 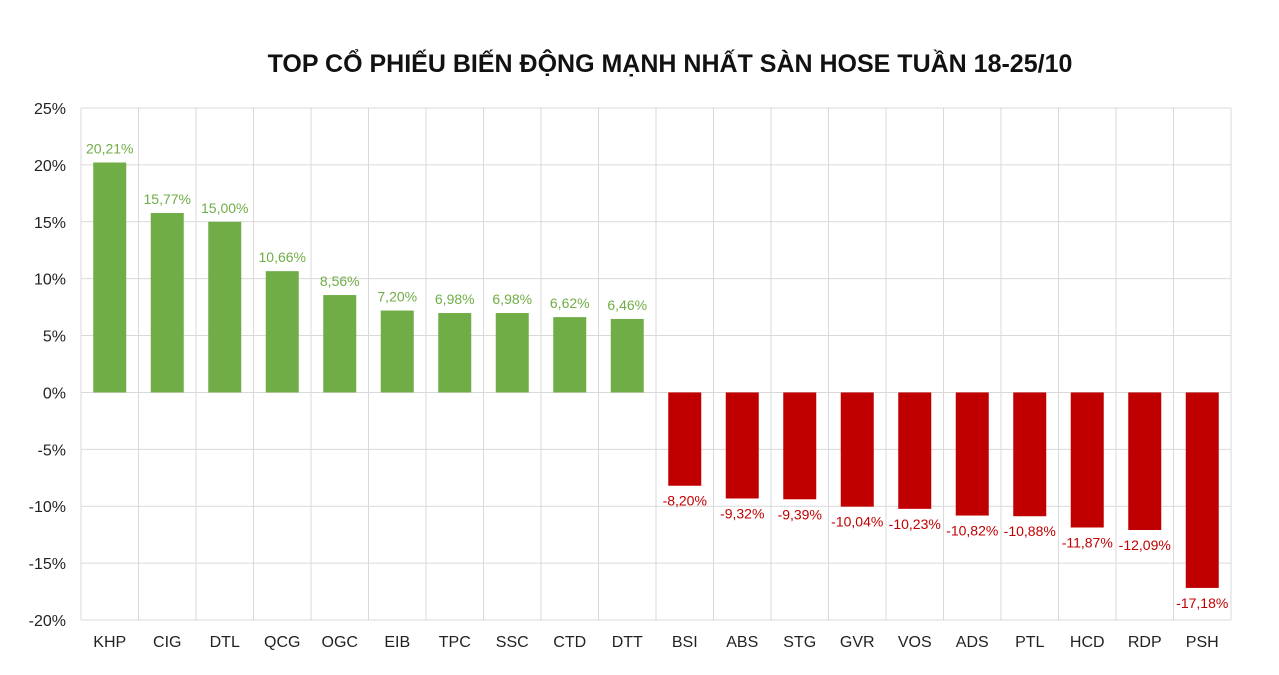 What do you see at coordinates (167, 303) in the screenshot?
I see `bar-cig` at bounding box center [167, 303].